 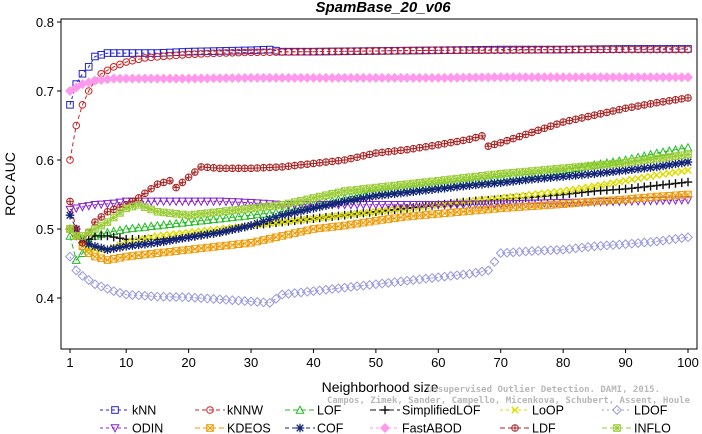 What do you see at coordinates (379, 205) in the screenshot?
I see `series-line` at bounding box center [379, 205].